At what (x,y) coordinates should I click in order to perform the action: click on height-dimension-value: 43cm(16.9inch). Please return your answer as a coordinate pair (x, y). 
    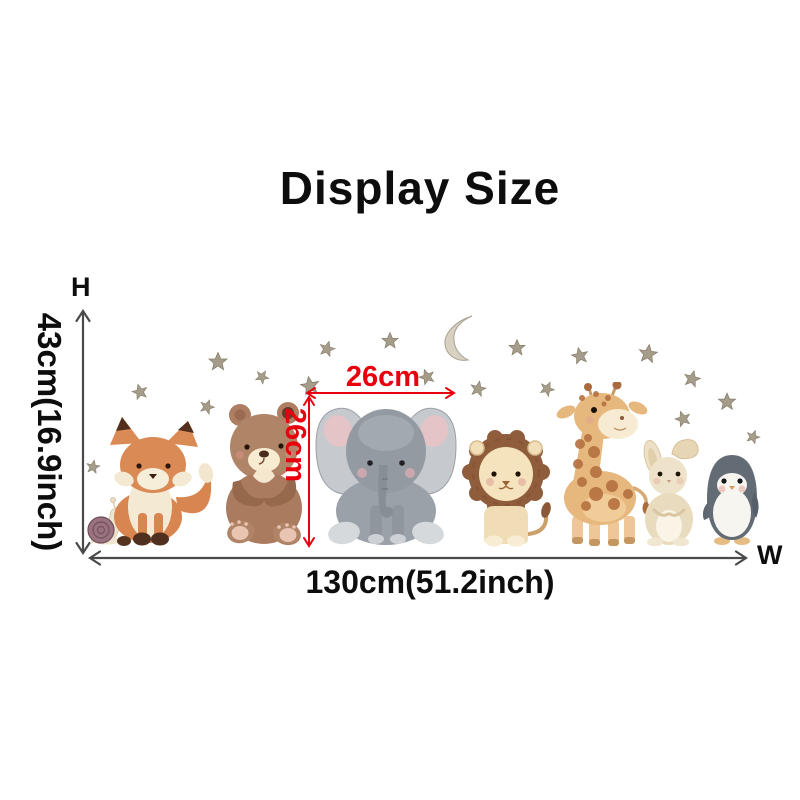
    Looking at the image, I should click on (49, 432).